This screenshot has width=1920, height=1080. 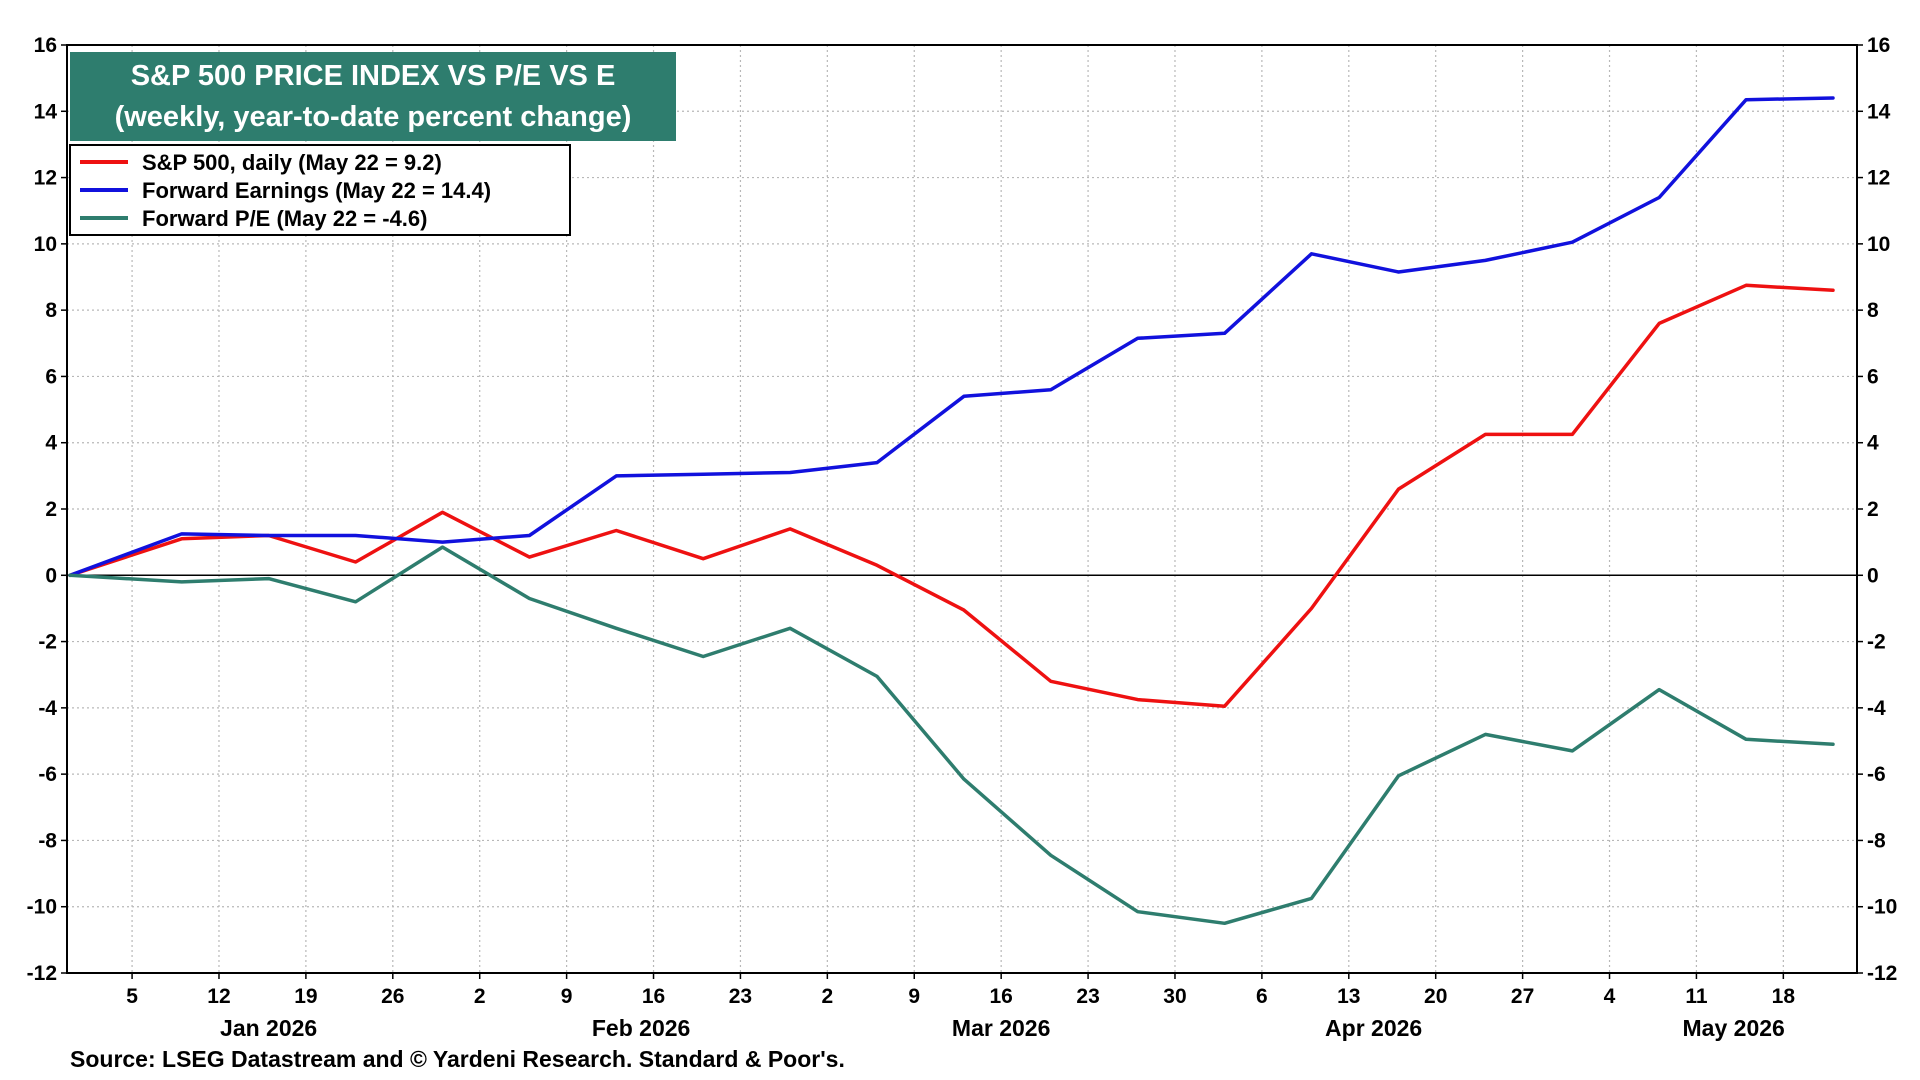 I want to click on x-axis: 5 12 19 26 2 9 16 23 2 9 16 23 30 6 13 20 27 4 11 18, so click(x=960, y=990).